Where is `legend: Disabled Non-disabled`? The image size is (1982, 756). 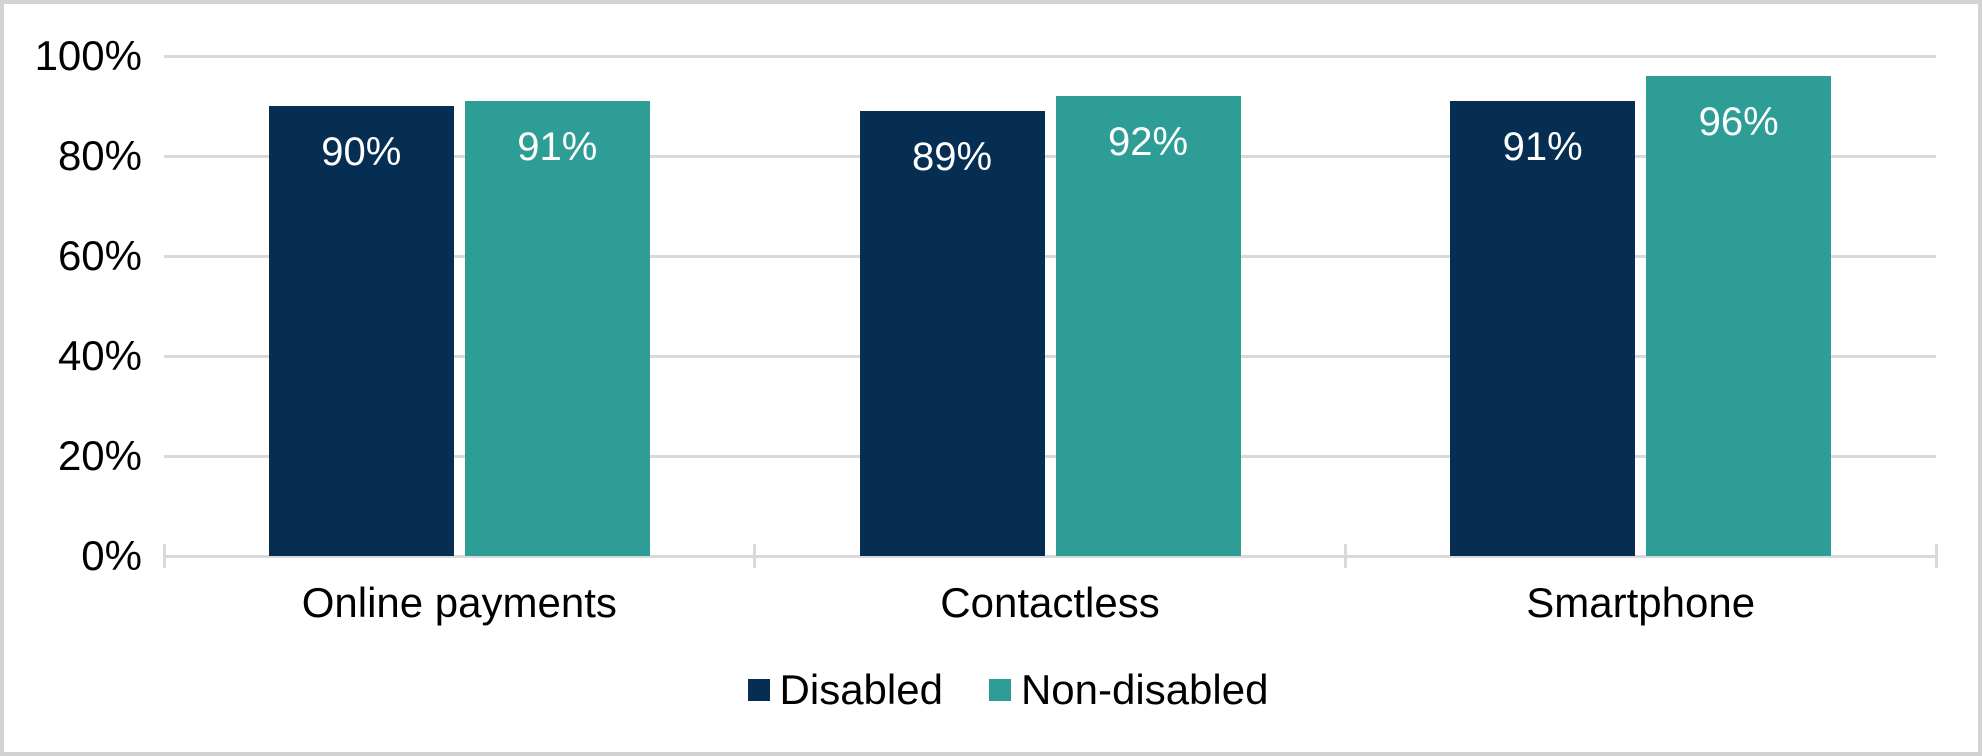
legend: Disabled Non-disabled is located at coordinates (999, 690).